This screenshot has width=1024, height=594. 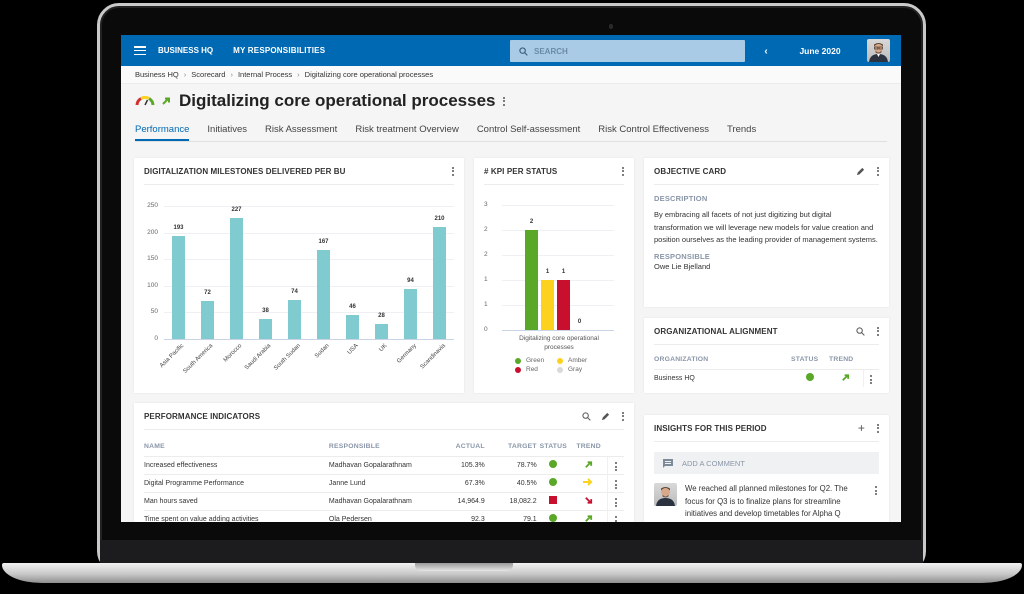 What do you see at coordinates (381, 316) in the screenshot?
I see `data-label: 28` at bounding box center [381, 316].